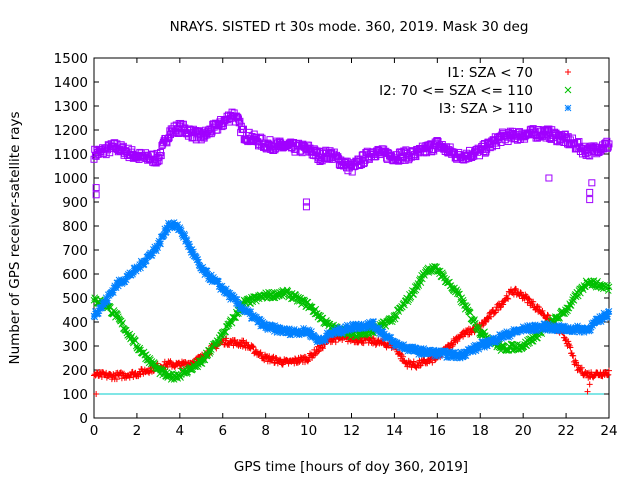 This screenshot has height=480, width=640. I want to click on x-tick-label: 10, so click(308, 431).